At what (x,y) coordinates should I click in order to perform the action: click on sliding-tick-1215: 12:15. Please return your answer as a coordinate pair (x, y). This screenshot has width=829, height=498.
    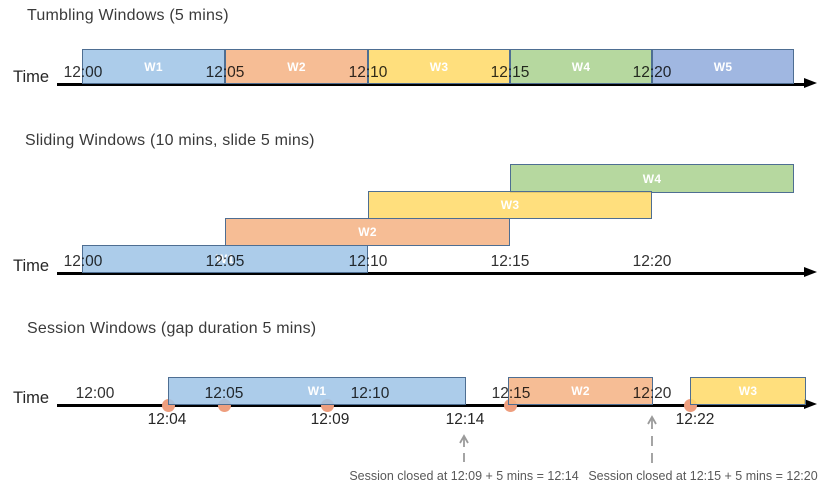
    Looking at the image, I should click on (510, 261).